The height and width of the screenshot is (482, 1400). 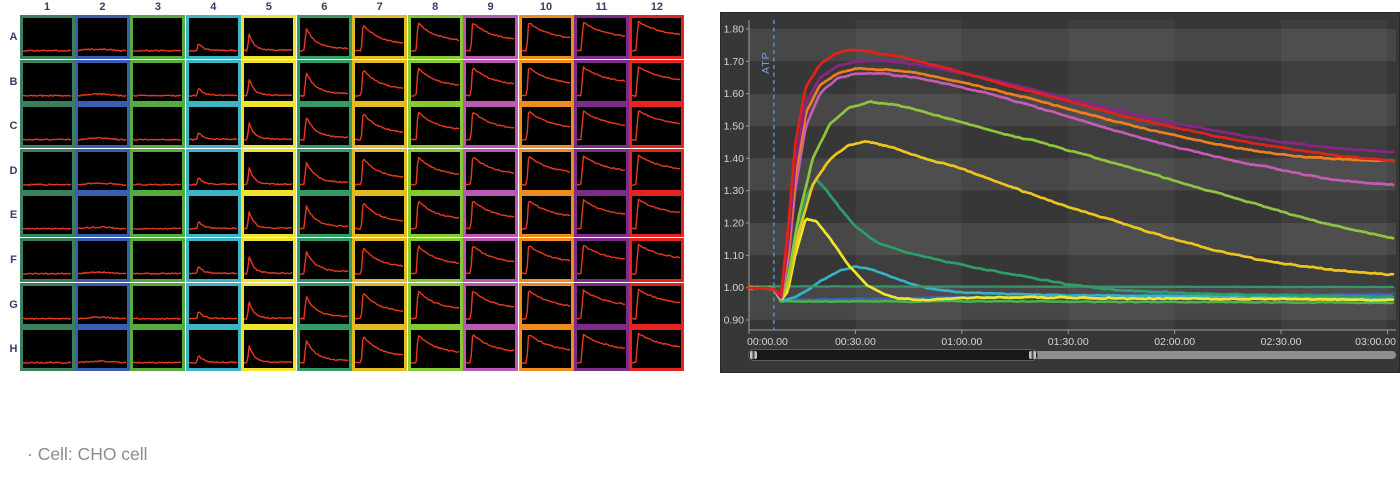 What do you see at coordinates (269, 37) in the screenshot?
I see `well-A5` at bounding box center [269, 37].